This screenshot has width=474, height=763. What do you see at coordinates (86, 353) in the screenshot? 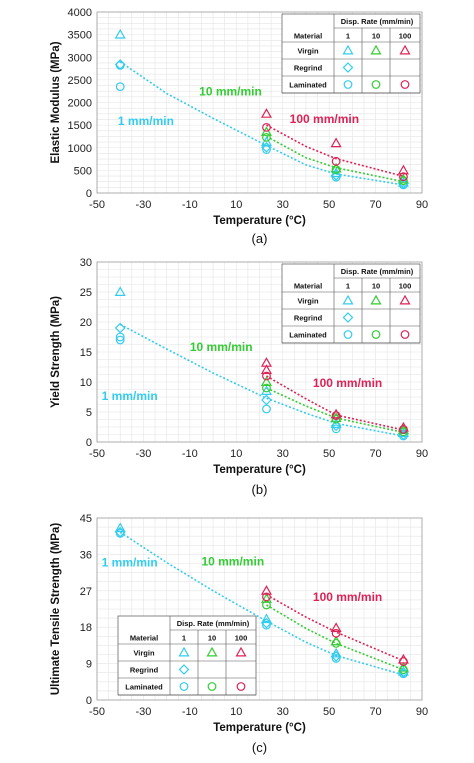
I see `y-tick-label: 15` at bounding box center [86, 353].